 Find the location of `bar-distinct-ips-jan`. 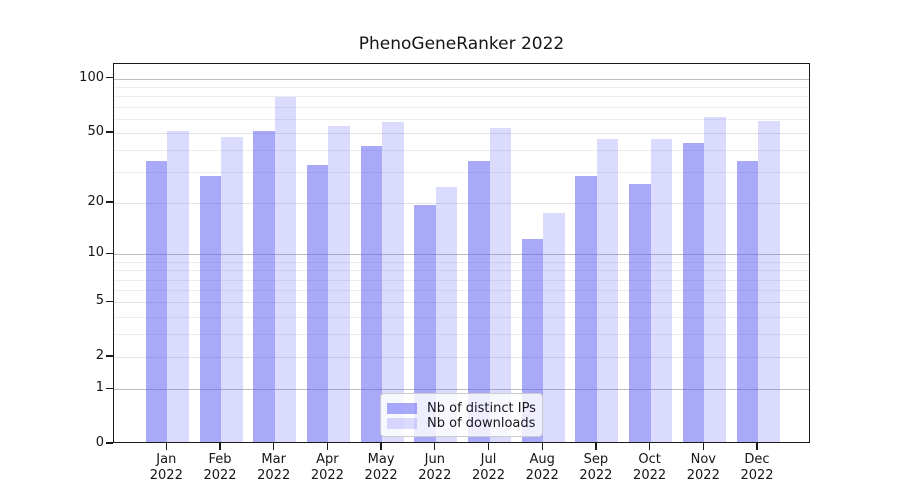

bar-distinct-ips-jan is located at coordinates (156, 301).